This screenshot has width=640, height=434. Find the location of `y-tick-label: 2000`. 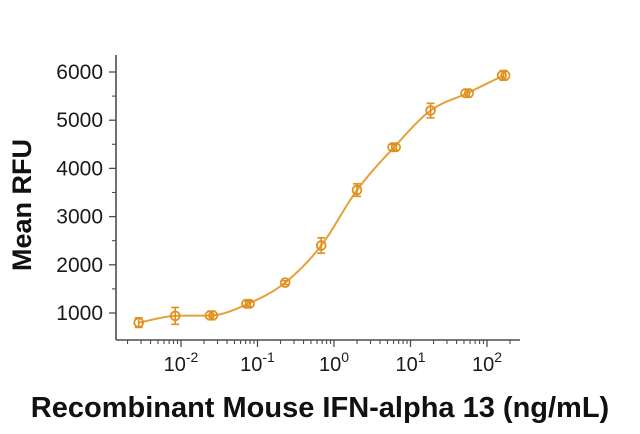

y-tick-label: 2000 is located at coordinates (79, 265).